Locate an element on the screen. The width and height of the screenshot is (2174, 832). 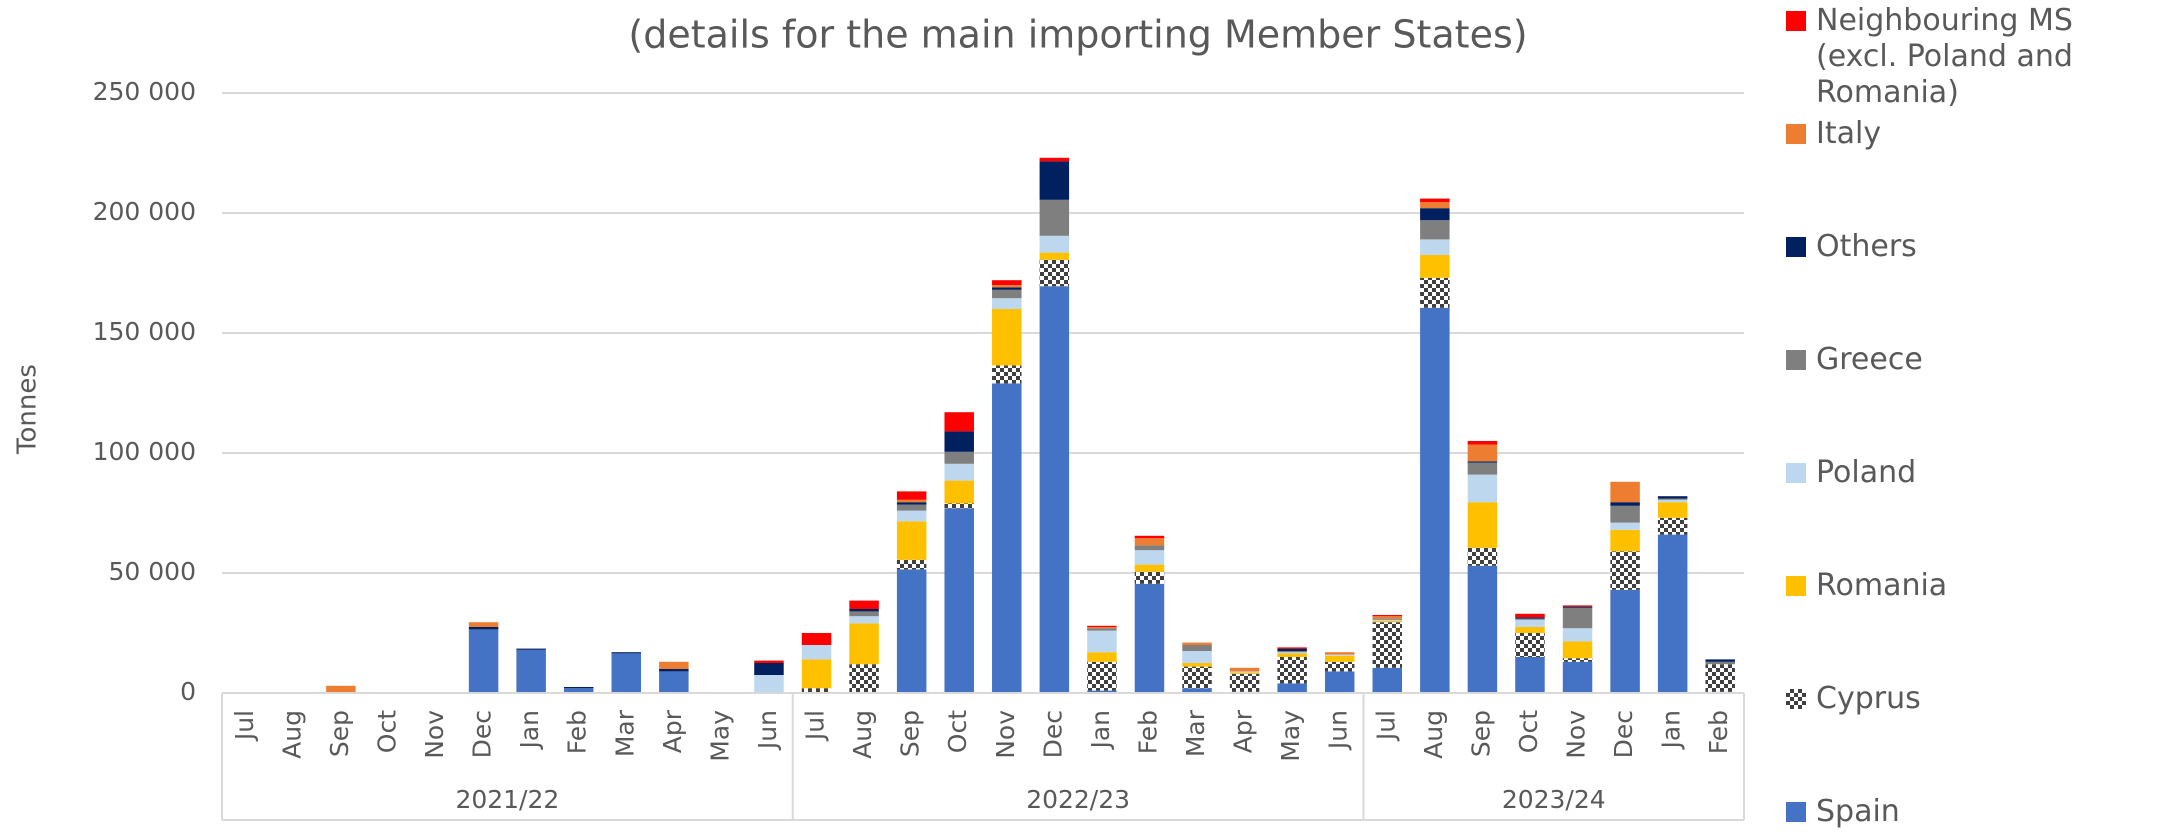
y-tick-label: 50 000 is located at coordinates (152, 571).